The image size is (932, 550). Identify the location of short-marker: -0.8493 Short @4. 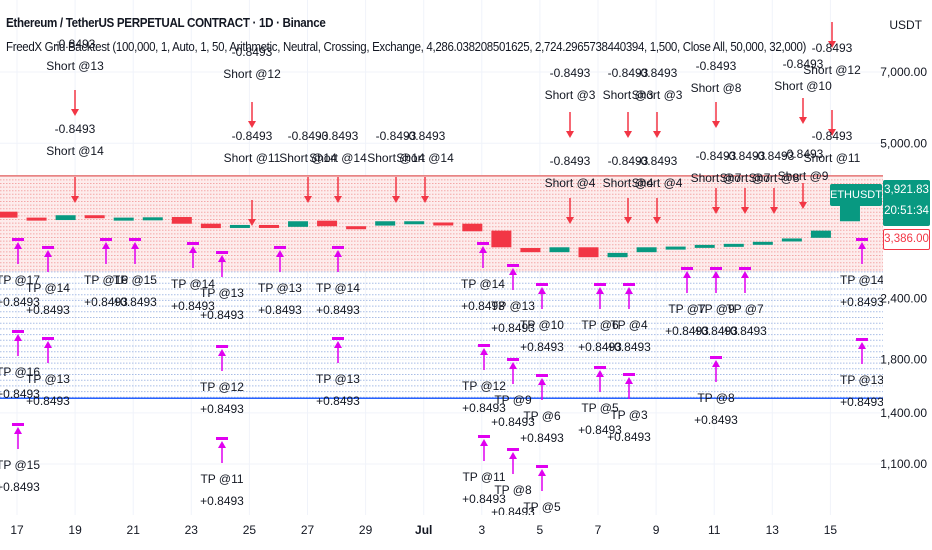
(570, 189).